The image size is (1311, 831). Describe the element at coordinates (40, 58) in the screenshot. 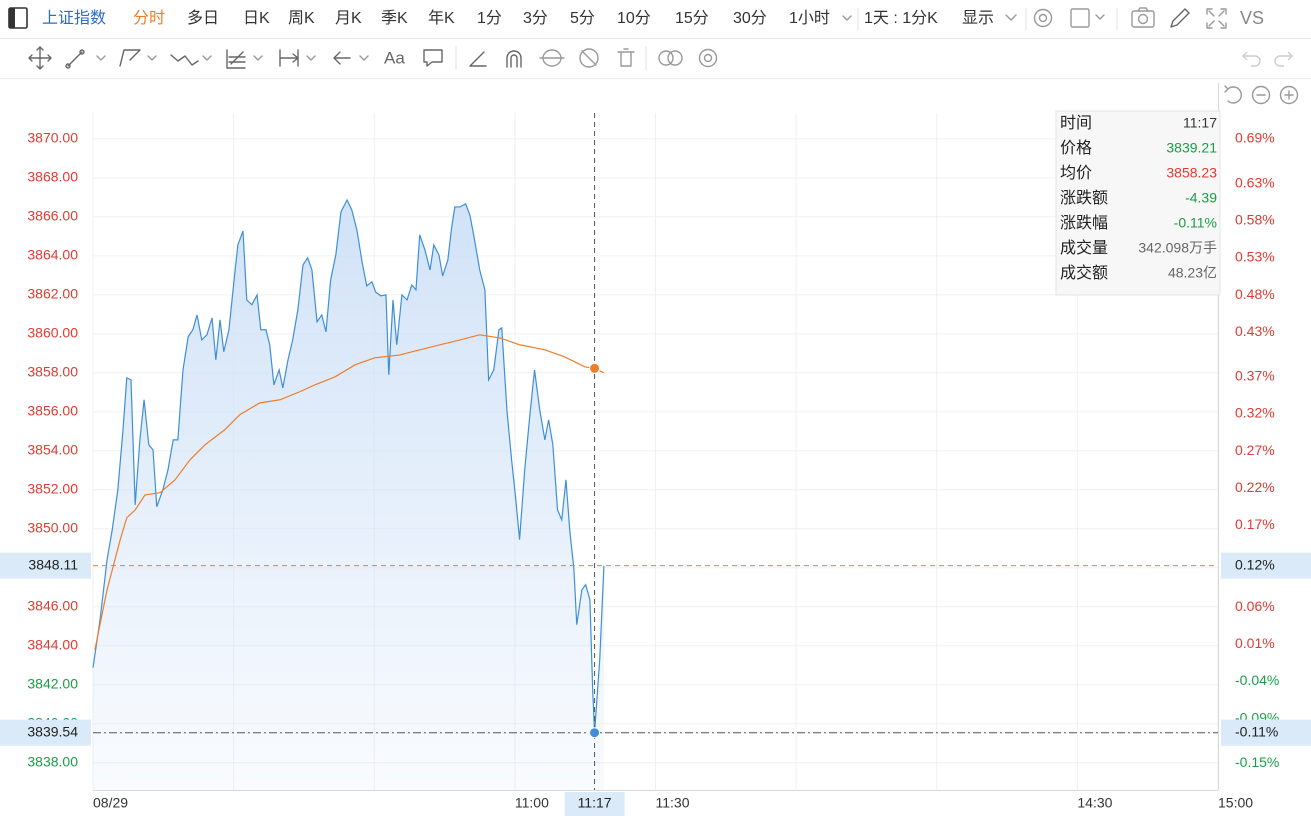

I see `move-tool` at that location.